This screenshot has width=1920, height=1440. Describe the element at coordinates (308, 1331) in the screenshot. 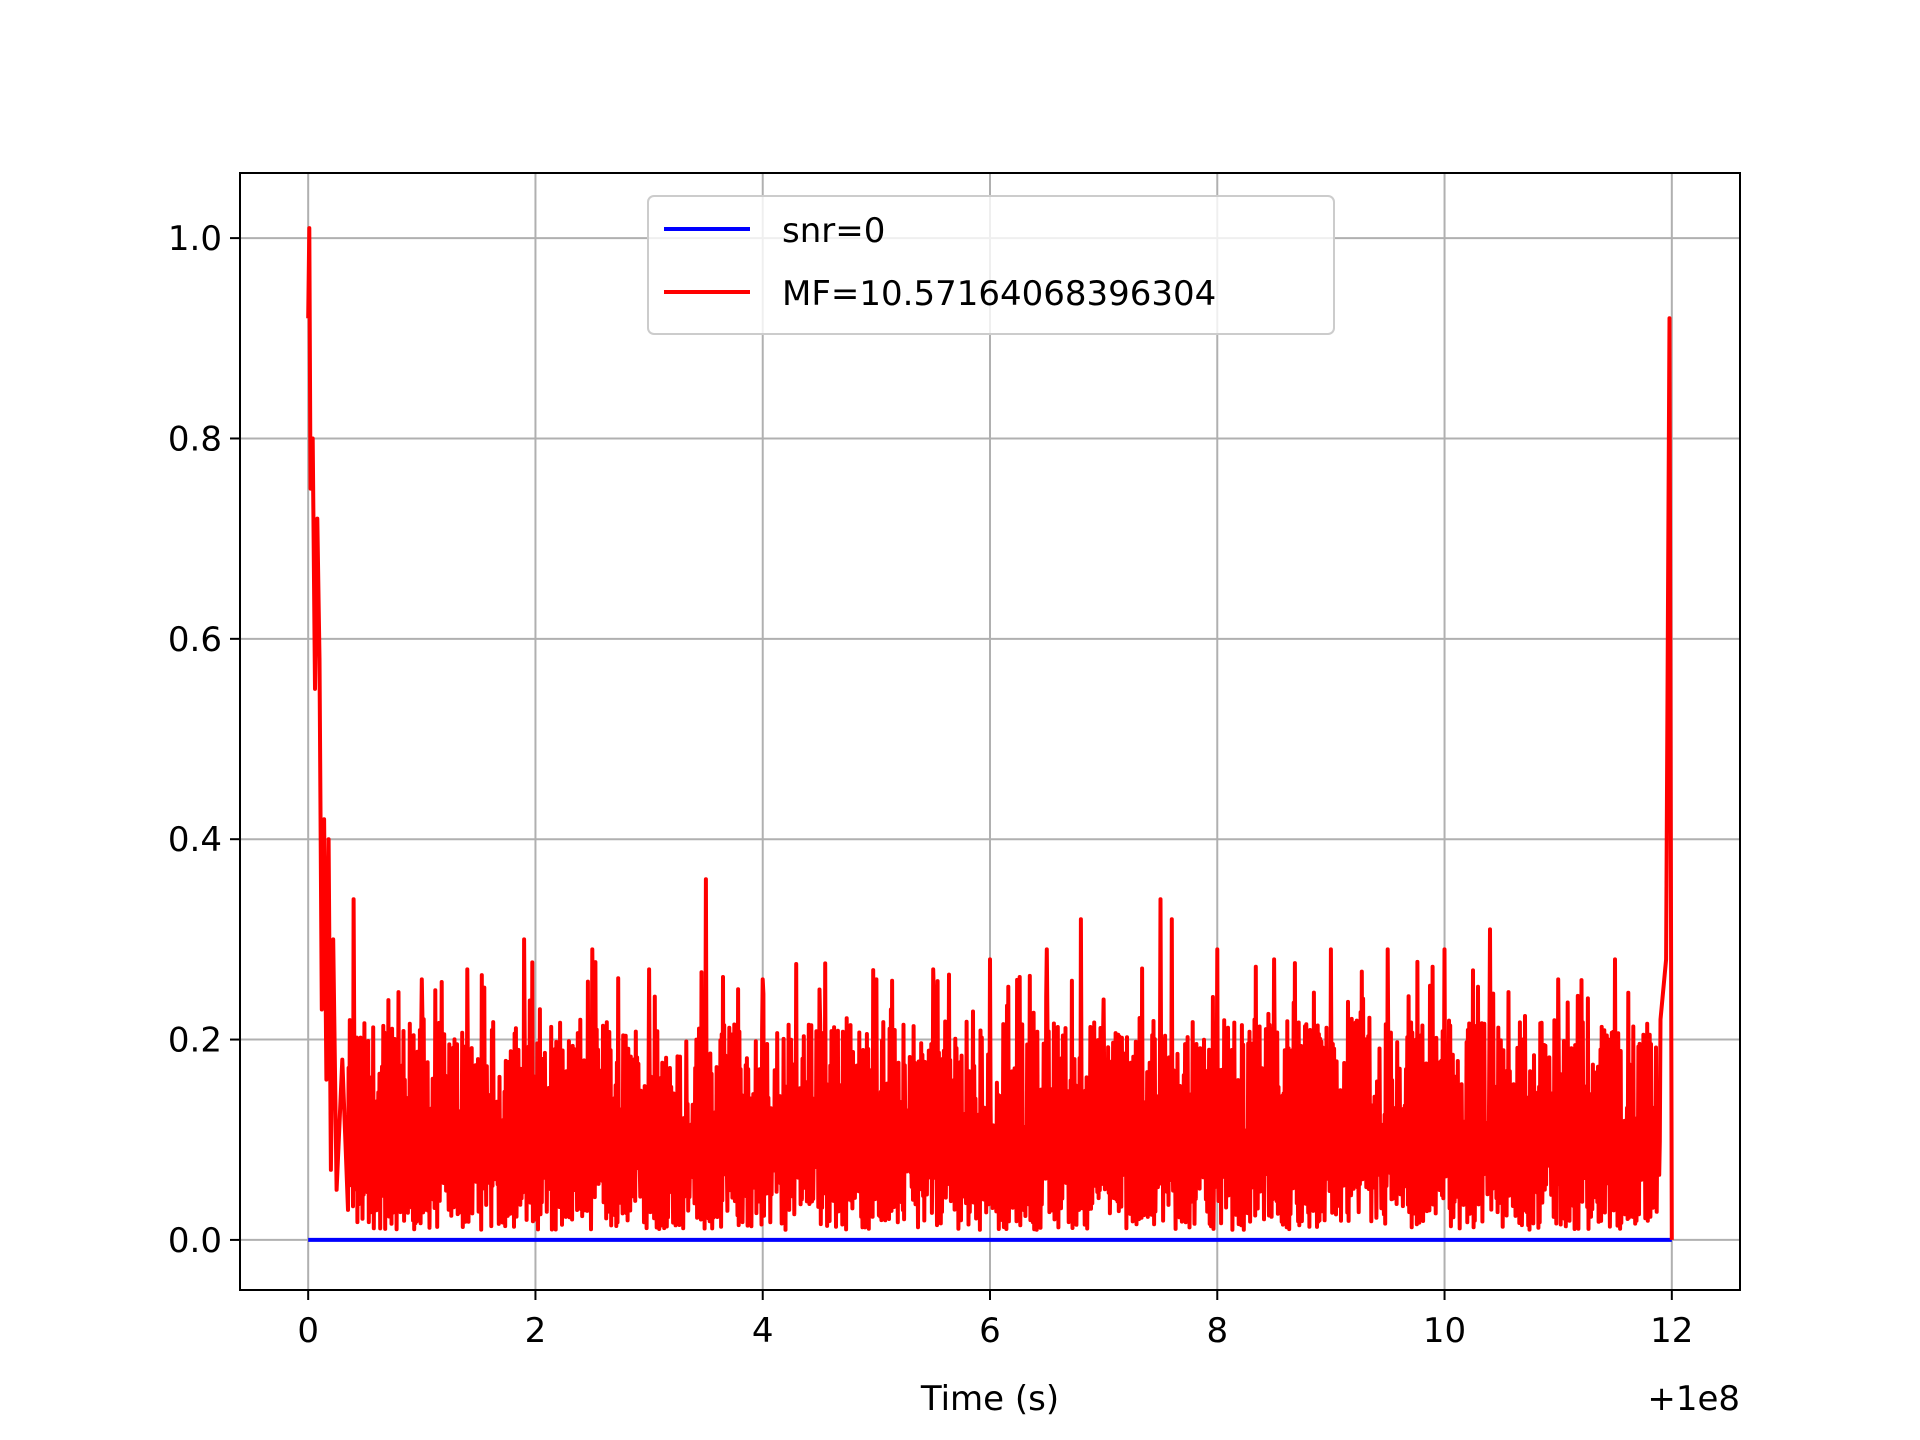

I see `x-tick-label: 0` at that location.